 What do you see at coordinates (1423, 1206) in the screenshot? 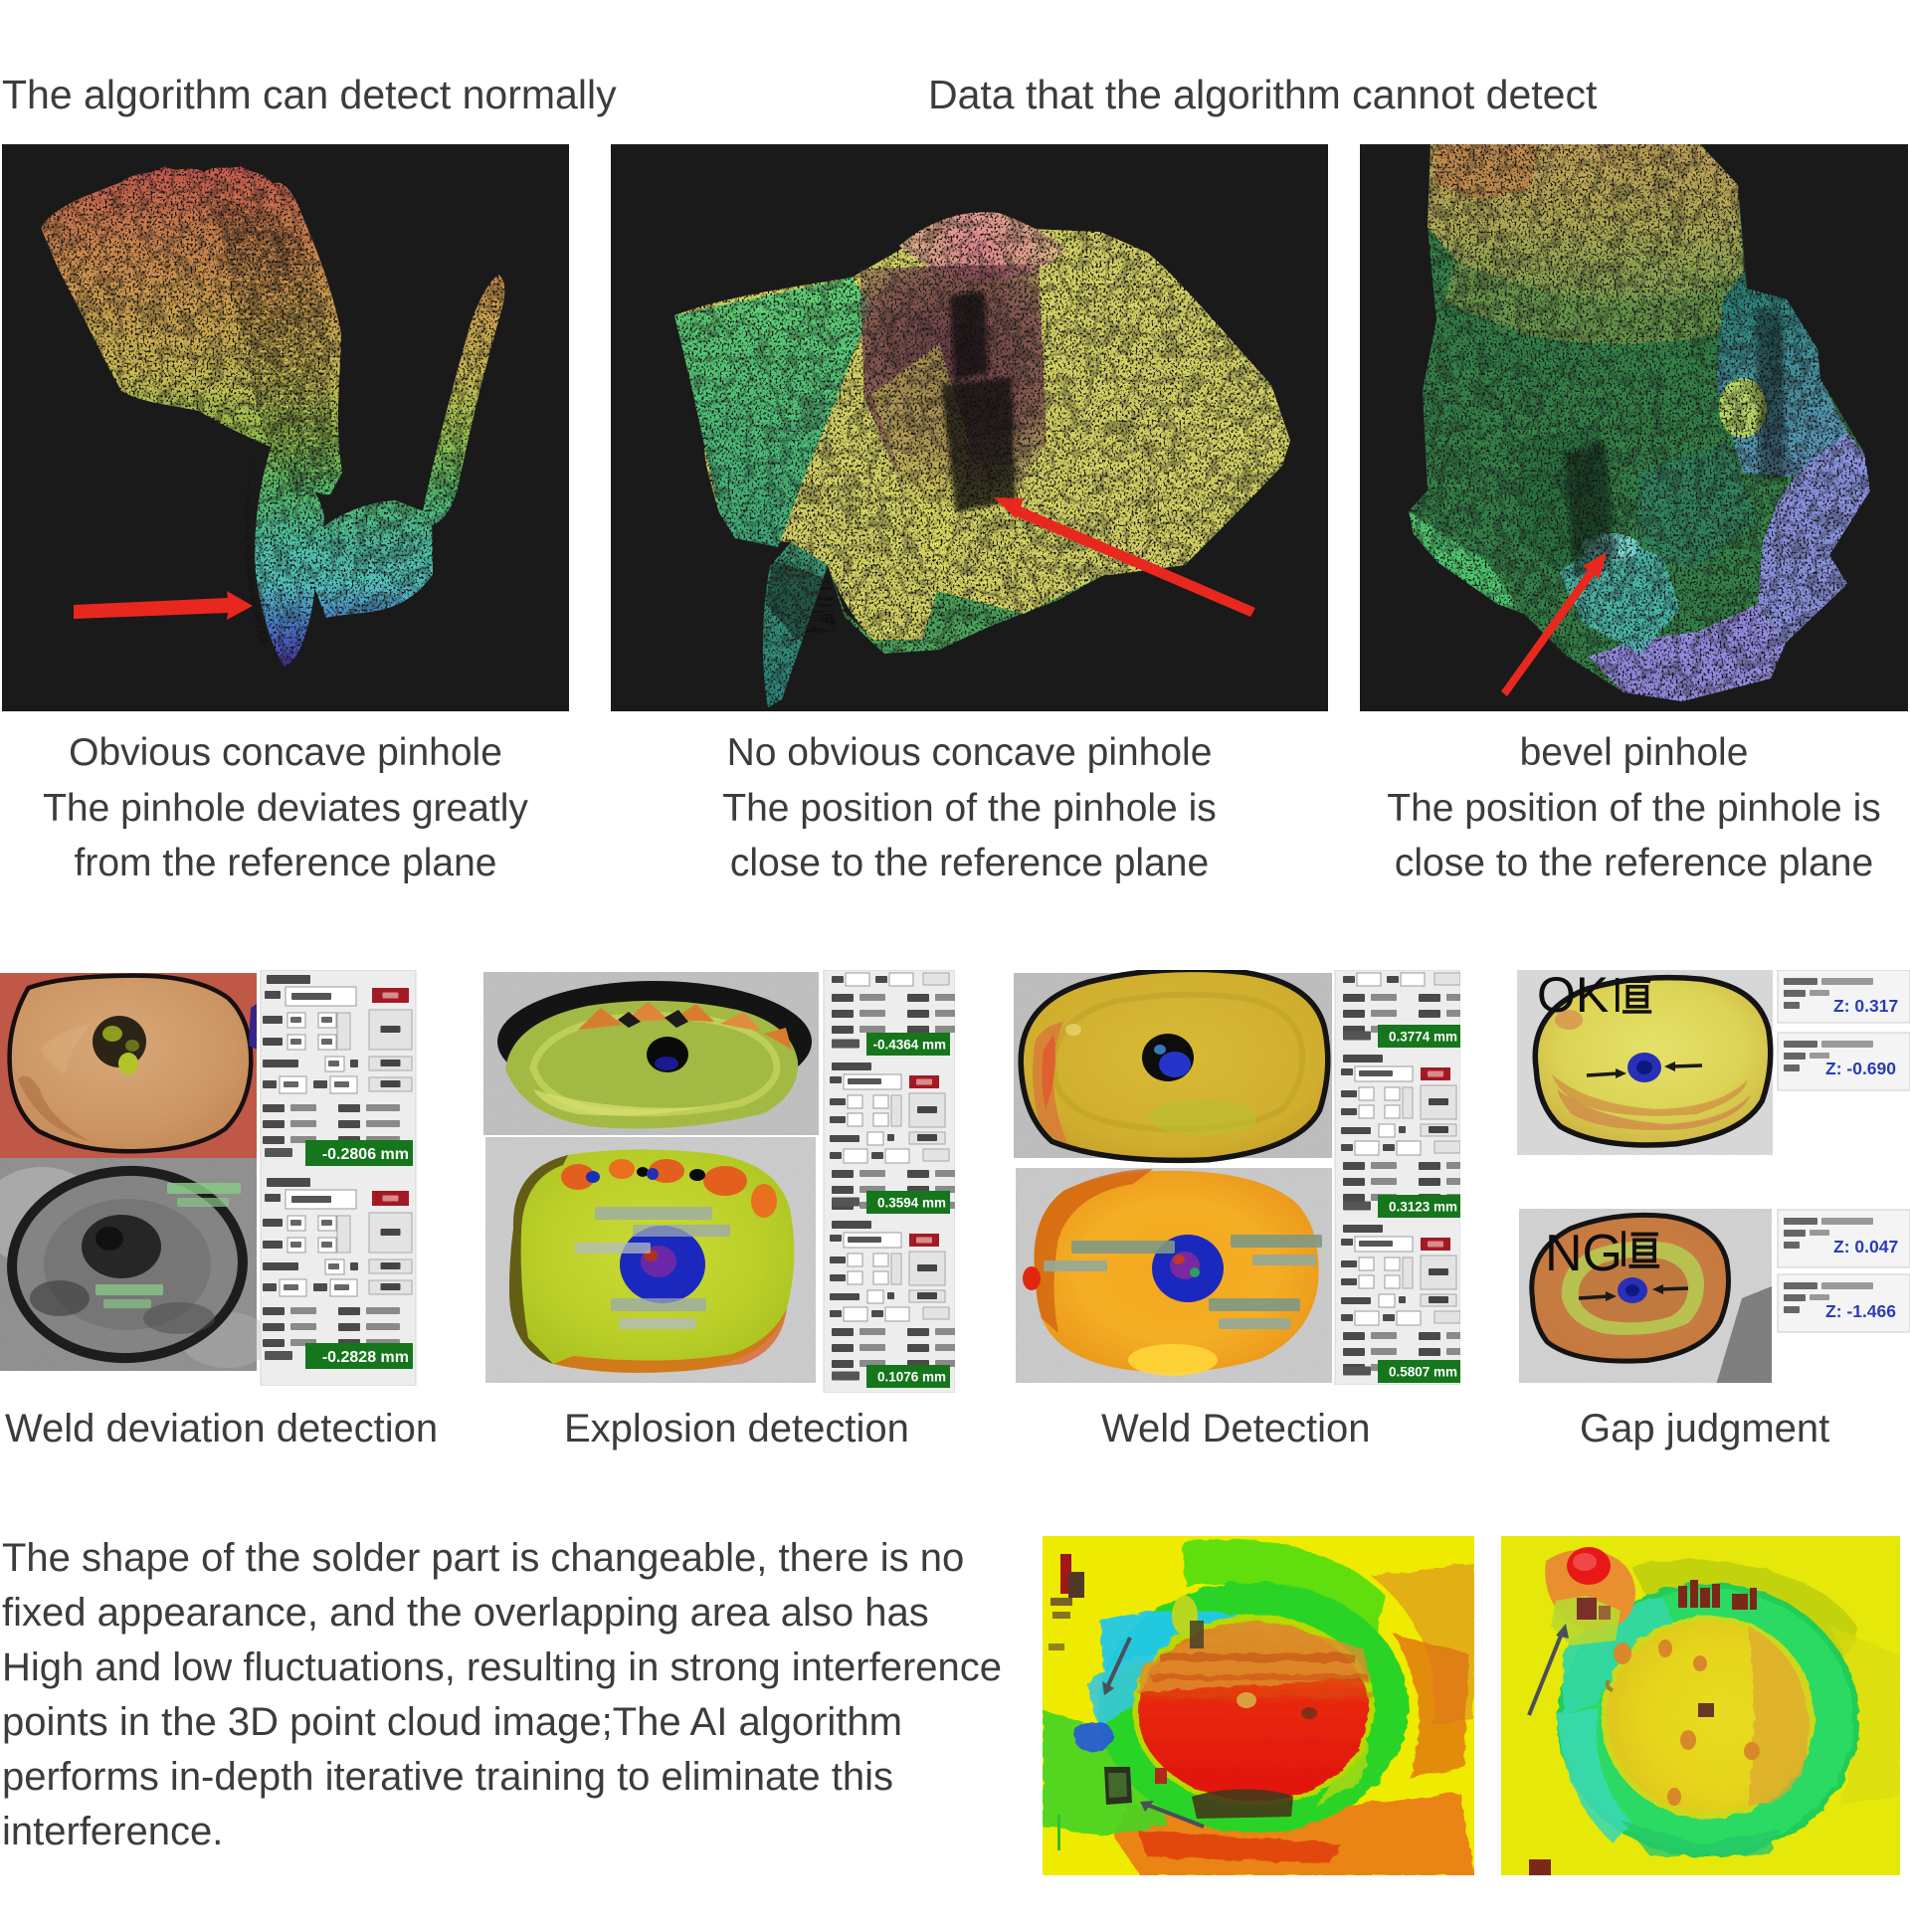
I see `svg-text: 0.3123 mm` at bounding box center [1423, 1206].